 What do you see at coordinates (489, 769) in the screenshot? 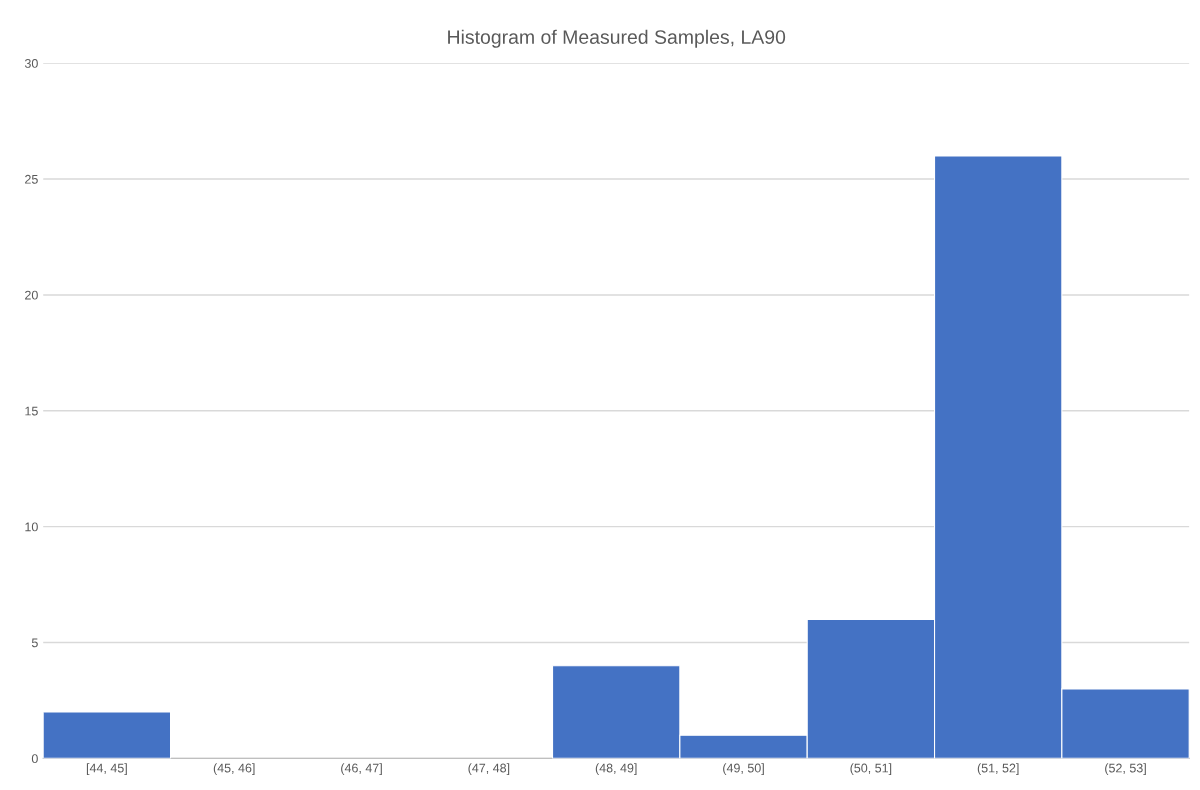
I see `x-tick-label: (47, 48]` at bounding box center [489, 769].